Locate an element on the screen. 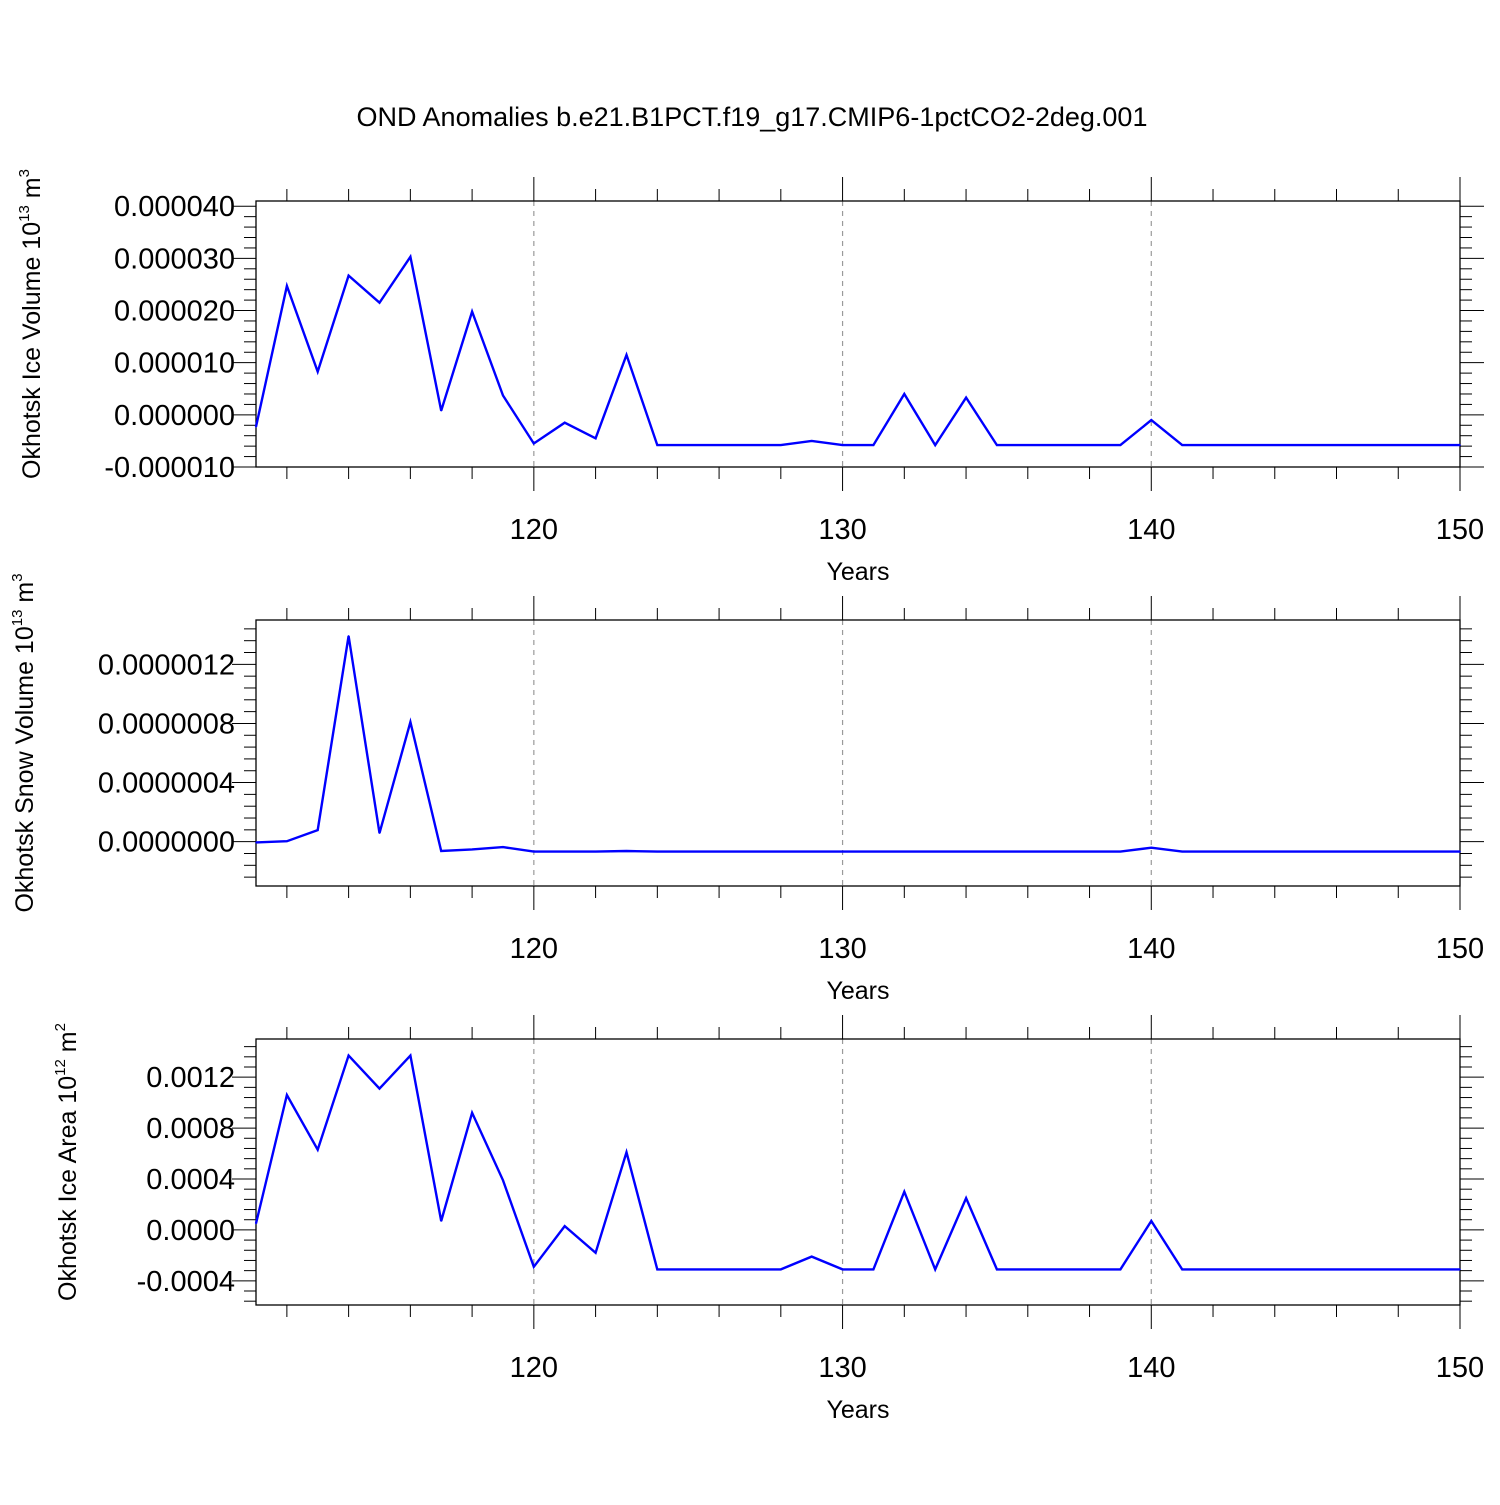  y-tick-label: 0.0000000 is located at coordinates (166, 843).